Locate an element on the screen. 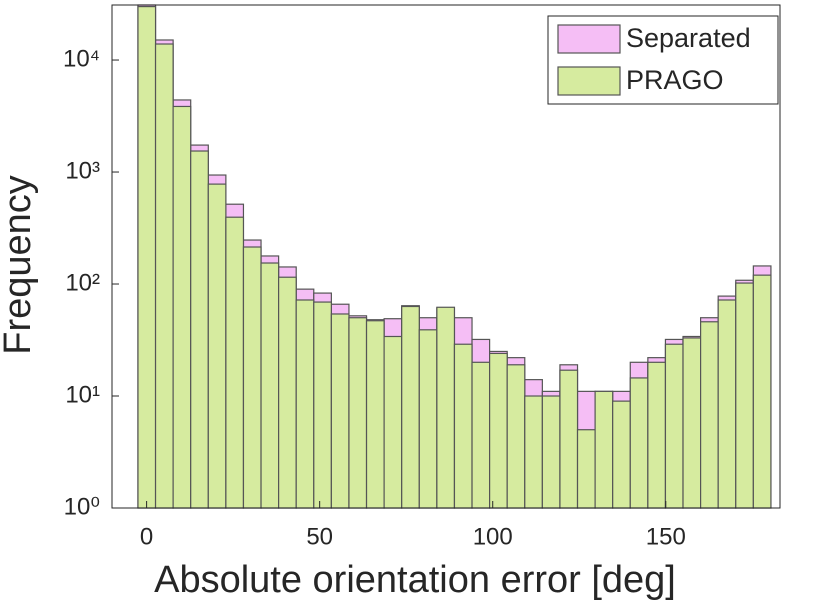  y-tick-label: 10³ is located at coordinates (82, 170).